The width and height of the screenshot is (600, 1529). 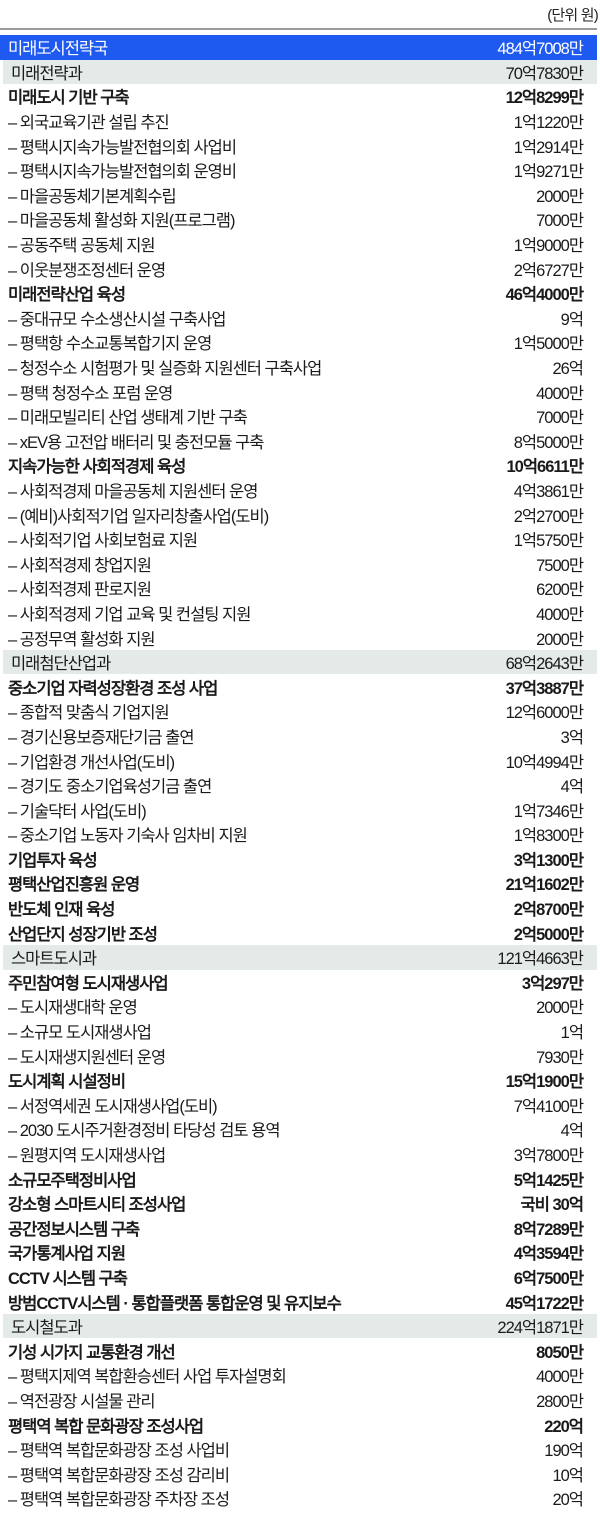 I want to click on row-label: – 평택지제역 복합환승센터 사업 투자설명회, so click(x=147, y=1377).